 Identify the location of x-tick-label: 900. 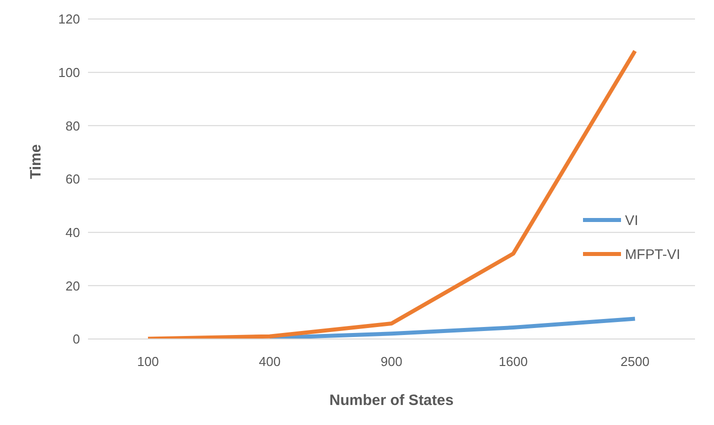
(391, 362).